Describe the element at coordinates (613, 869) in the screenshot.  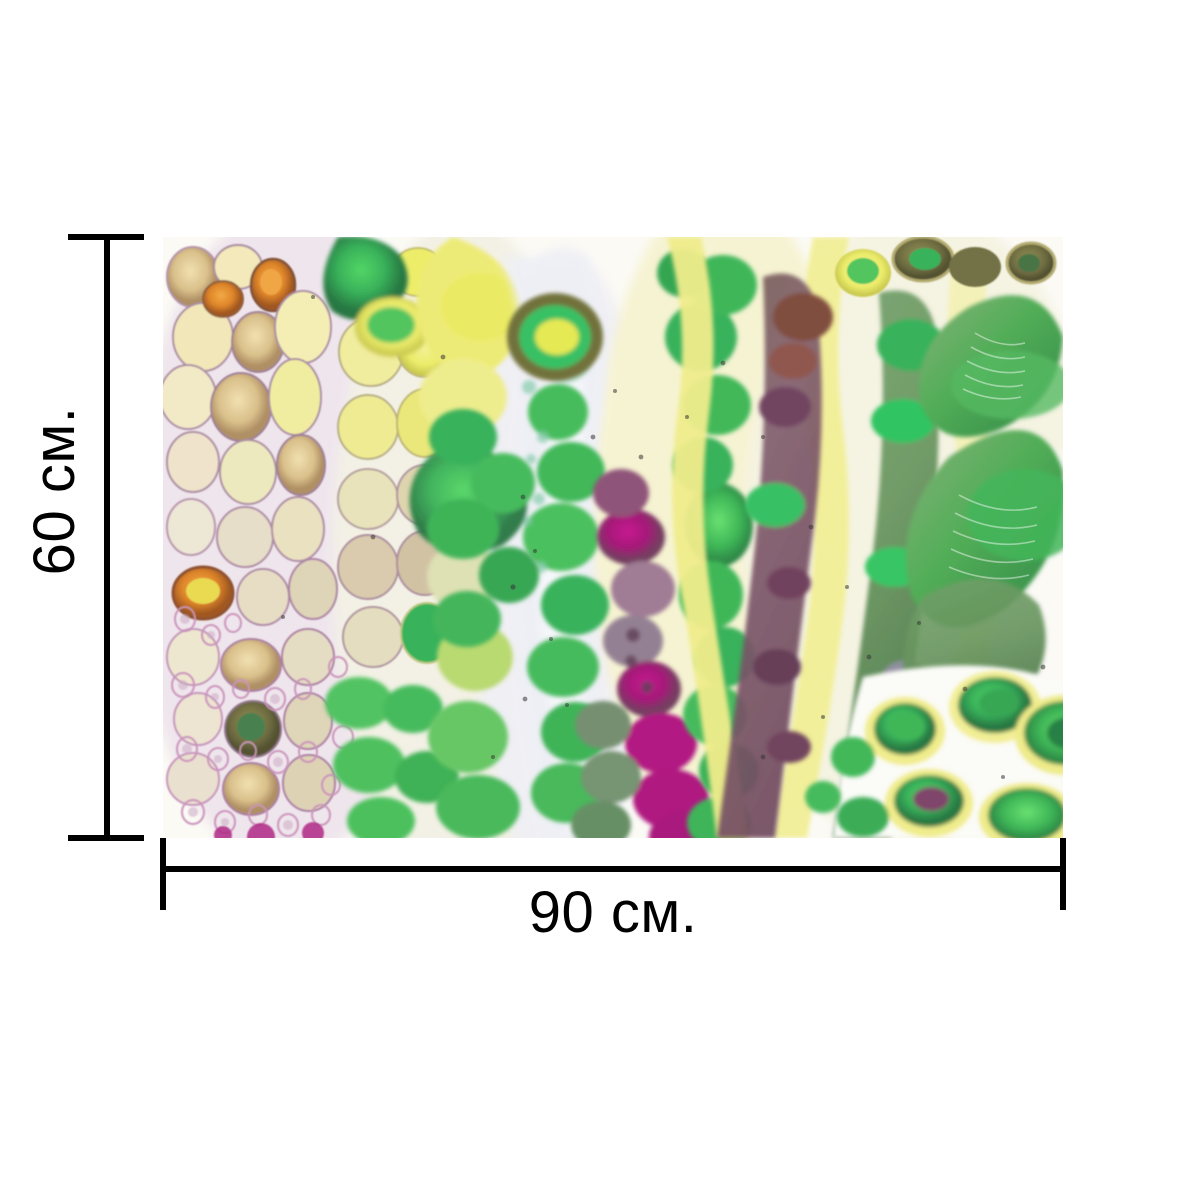
I see `width-dimension-line` at that location.